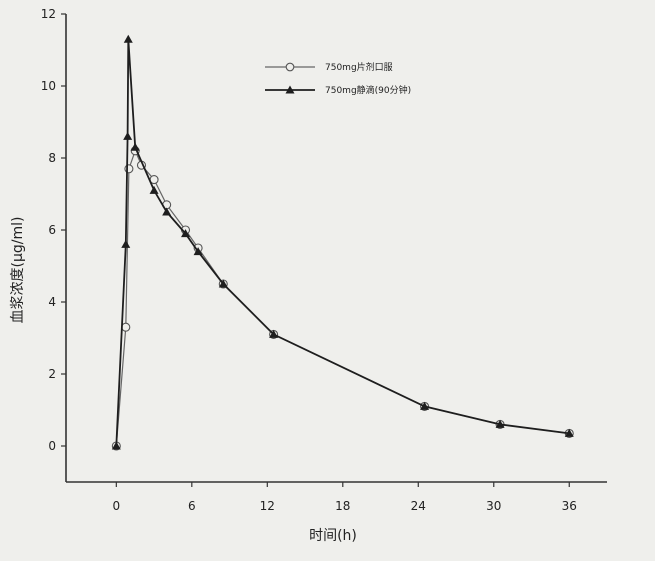 This screenshot has height=561, width=655. What do you see at coordinates (569, 506) in the screenshot?
I see `x-tick-label: 36` at bounding box center [569, 506].